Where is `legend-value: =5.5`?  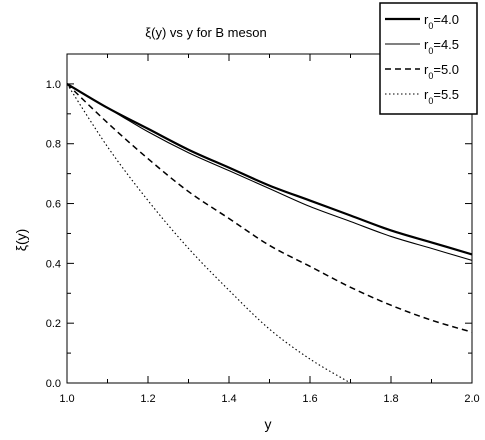 legend-value: =5.5 is located at coordinates (446, 94).